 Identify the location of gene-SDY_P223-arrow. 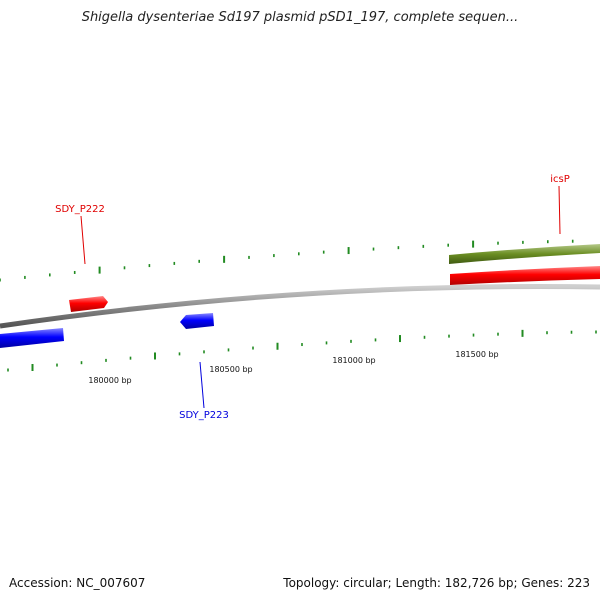
(197, 321).